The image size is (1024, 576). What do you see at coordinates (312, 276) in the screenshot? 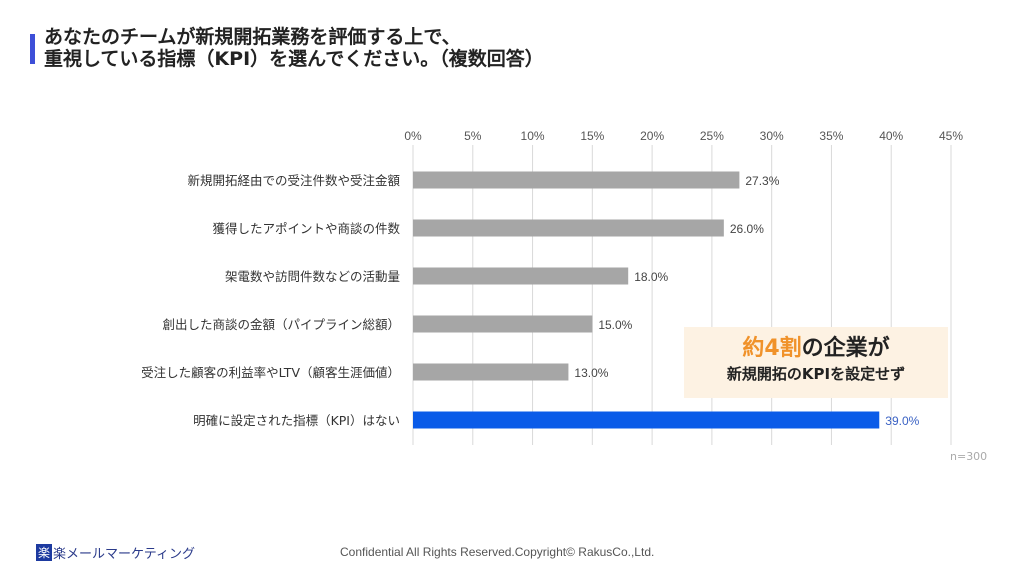
I see `category-label: 架電数や訪問件数などの活動量` at bounding box center [312, 276].